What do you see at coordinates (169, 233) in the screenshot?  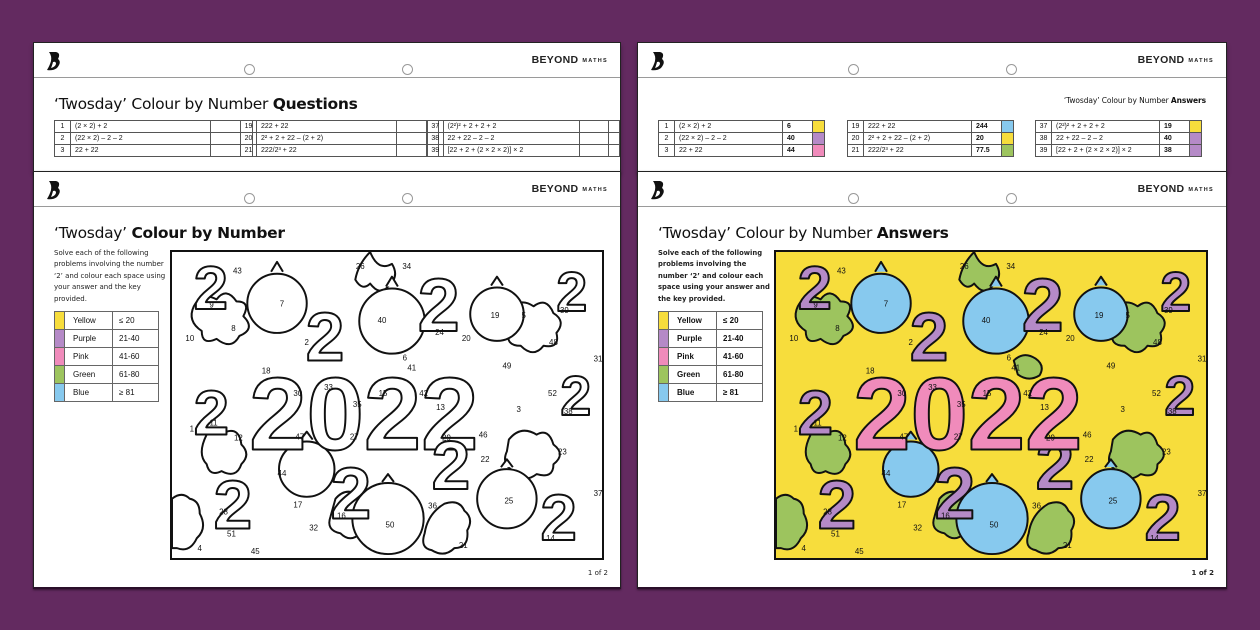 I see `page-title: ‘Twosday’ Colour by Number` at bounding box center [169, 233].